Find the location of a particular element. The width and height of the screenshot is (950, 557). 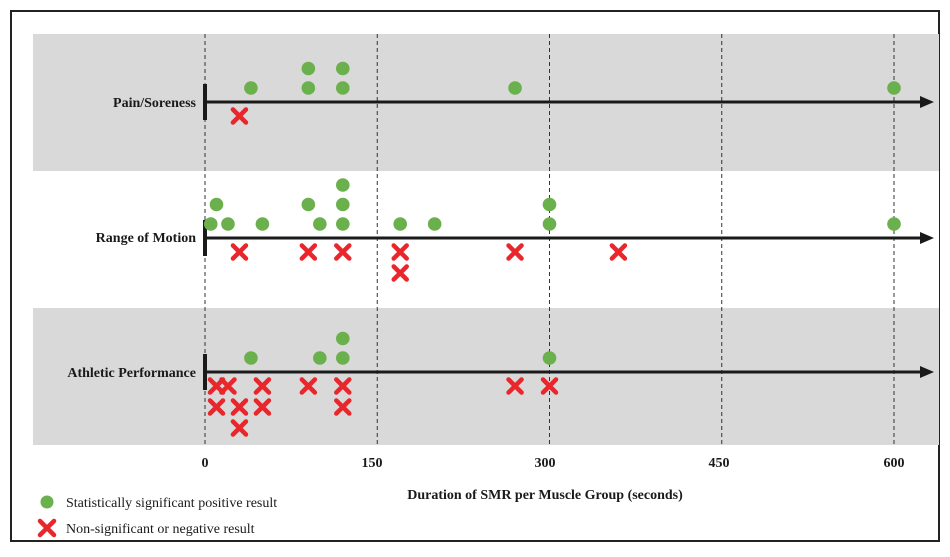

category-label-athletic-performance: Athletic Performance is located at coordinates (131, 373).